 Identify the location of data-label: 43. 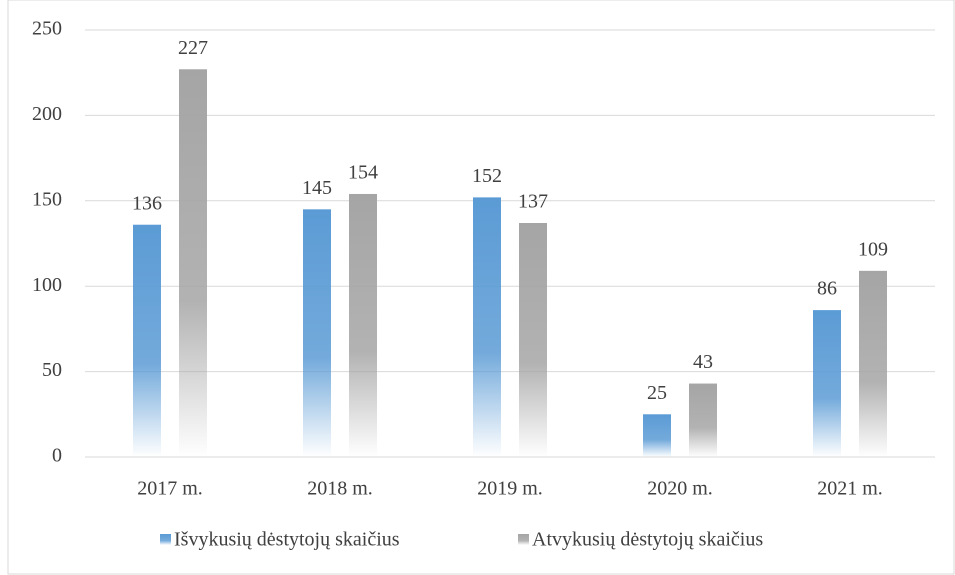
(703, 362).